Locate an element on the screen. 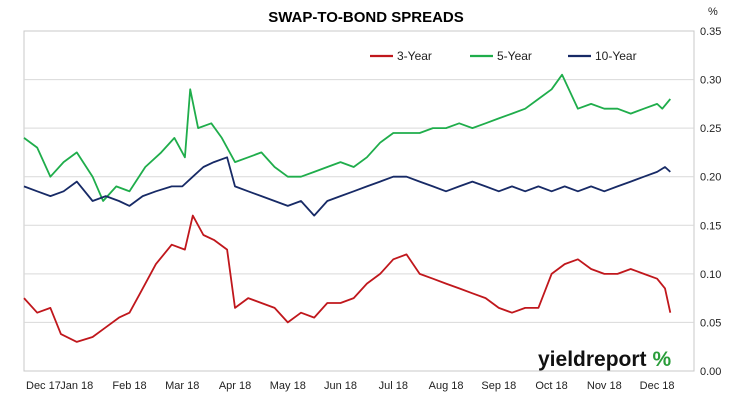  x-tick-label: May 18 is located at coordinates (288, 386).